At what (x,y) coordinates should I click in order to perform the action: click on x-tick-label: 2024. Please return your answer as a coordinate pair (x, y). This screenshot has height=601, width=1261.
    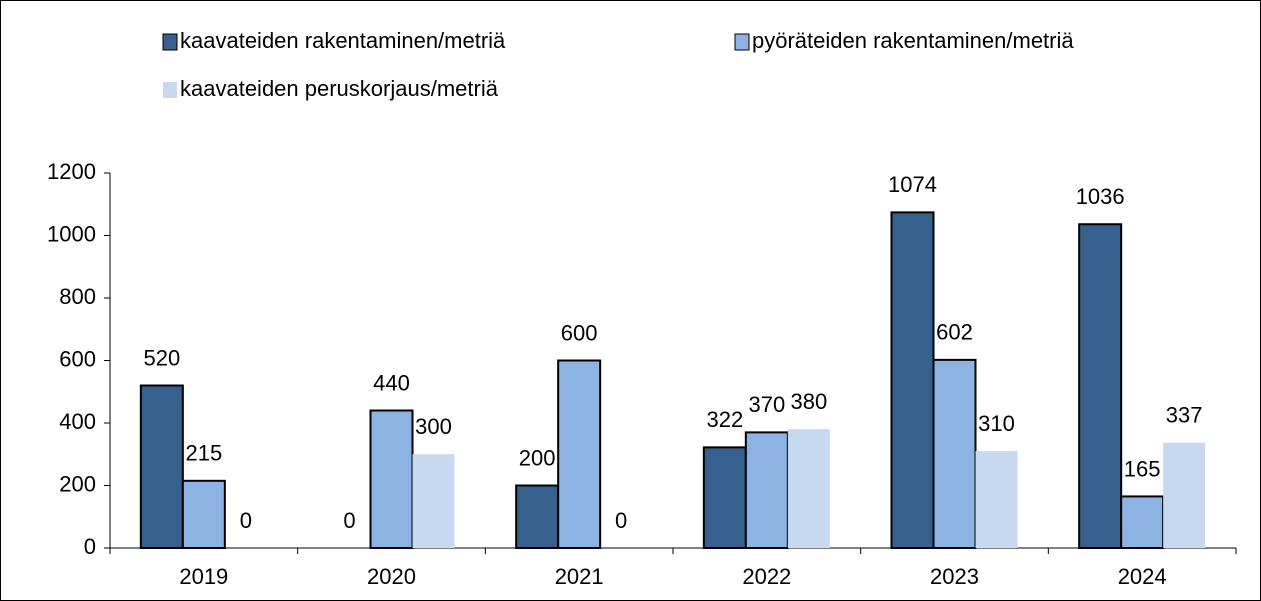
    Looking at the image, I should click on (1142, 576).